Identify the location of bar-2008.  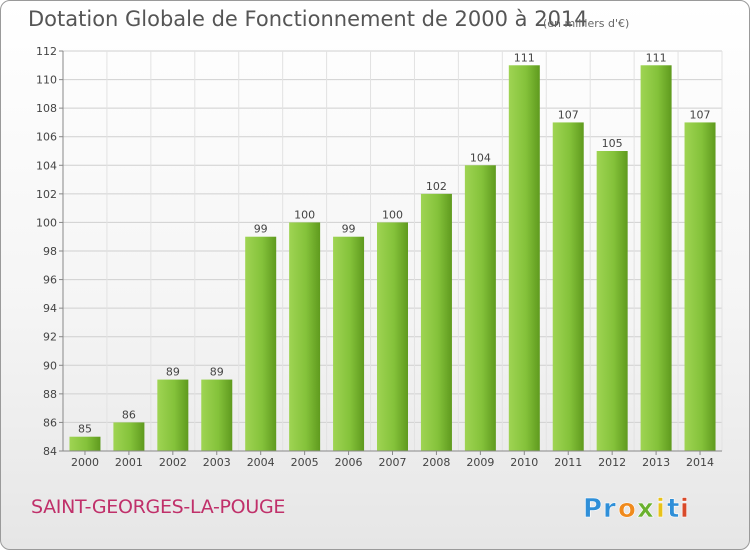
(436, 322).